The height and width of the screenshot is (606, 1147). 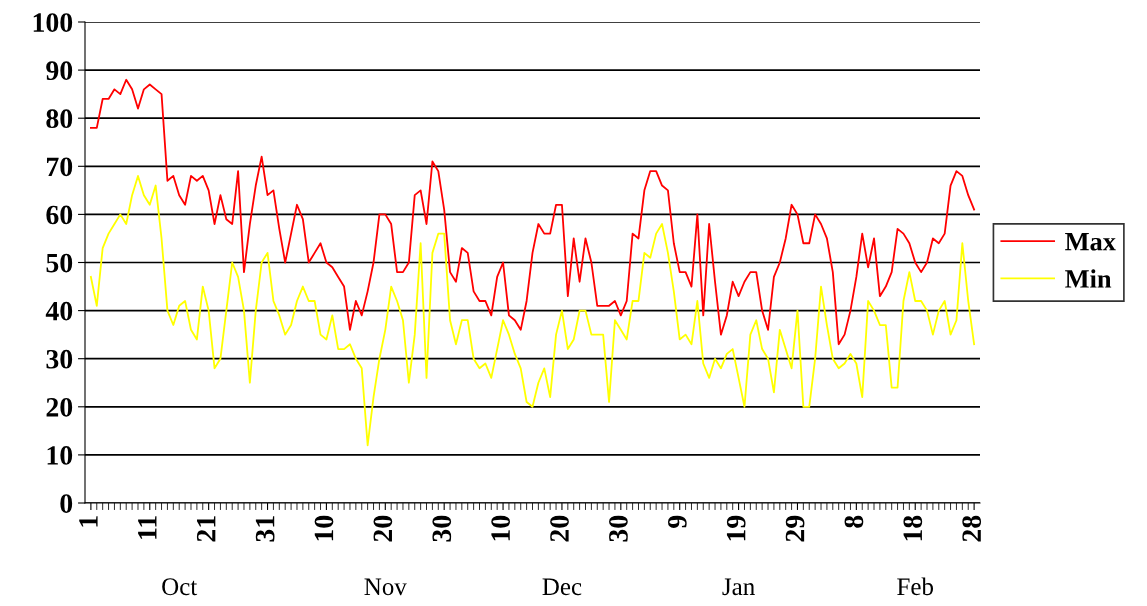 What do you see at coordinates (59, 311) in the screenshot?
I see `y-tick-label: 40` at bounding box center [59, 311].